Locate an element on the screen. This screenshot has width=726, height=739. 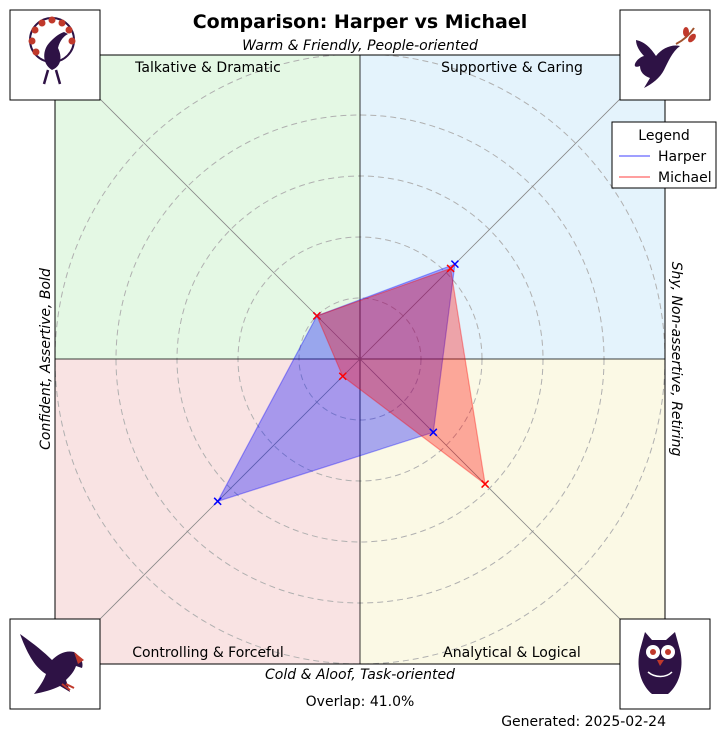
axis-label-bottom: Cold & Aloof, Task-oriented is located at coordinates (360, 675).